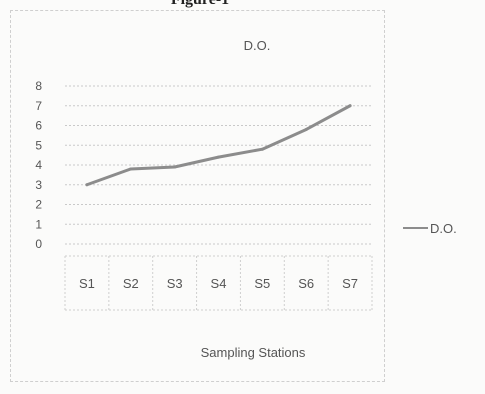  Describe the element at coordinates (350, 283) in the screenshot. I see `x-category-label: S7` at that location.